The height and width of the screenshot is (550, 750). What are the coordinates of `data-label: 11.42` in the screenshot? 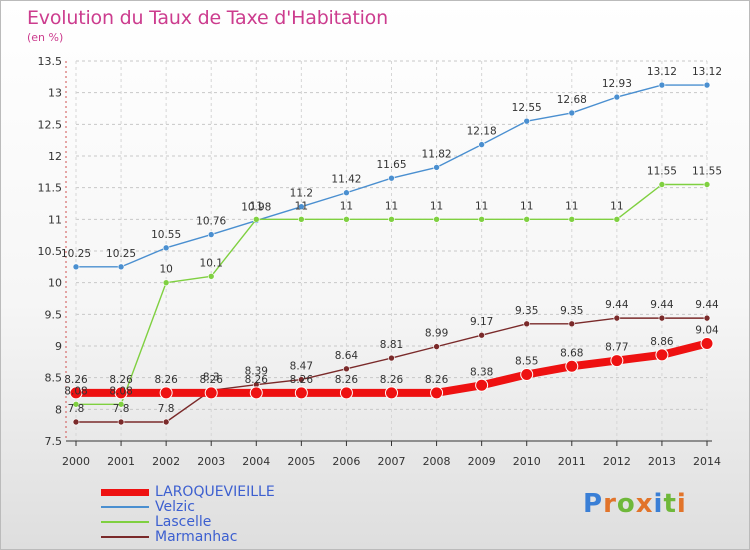 It's located at (346, 180).